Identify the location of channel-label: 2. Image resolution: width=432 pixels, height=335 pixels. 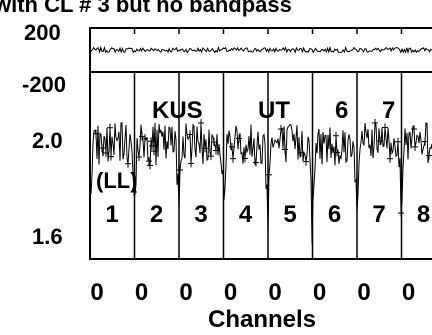
(156, 214).